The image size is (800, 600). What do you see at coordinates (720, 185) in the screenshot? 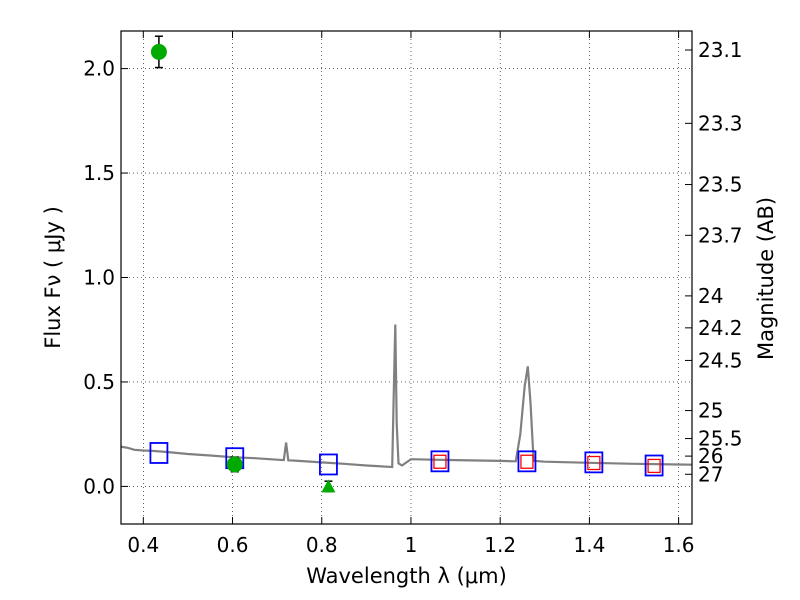
I see `y2-tick-label: 23.5` at bounding box center [720, 185].